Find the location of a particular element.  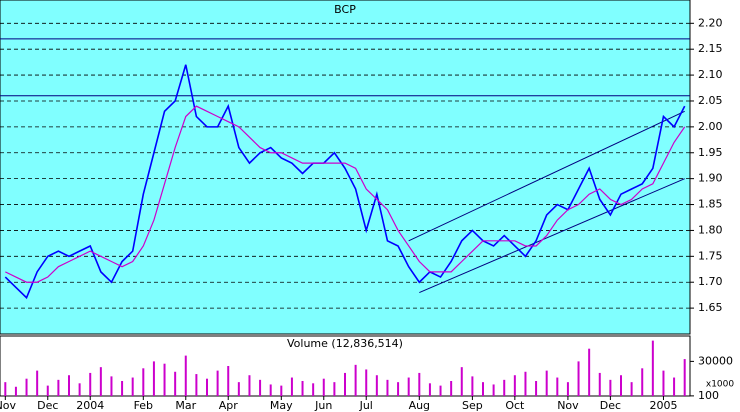

volume-unit: x1000 is located at coordinates (720, 385).